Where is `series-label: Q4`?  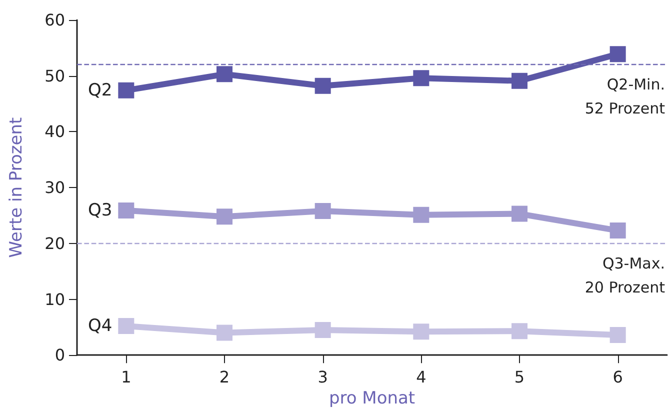
series-label: Q4 is located at coordinates (100, 326).